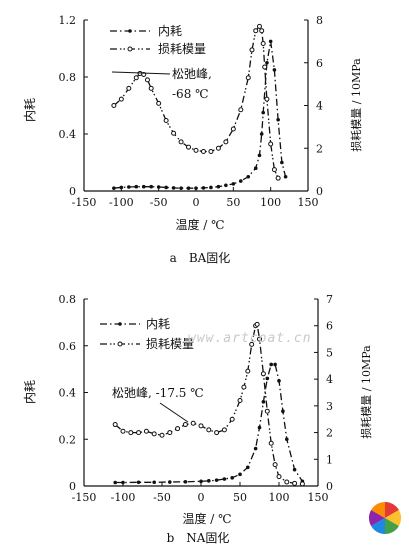 This screenshot has width=409, height=548. I want to click on x-tick-label: 0, so click(196, 202).